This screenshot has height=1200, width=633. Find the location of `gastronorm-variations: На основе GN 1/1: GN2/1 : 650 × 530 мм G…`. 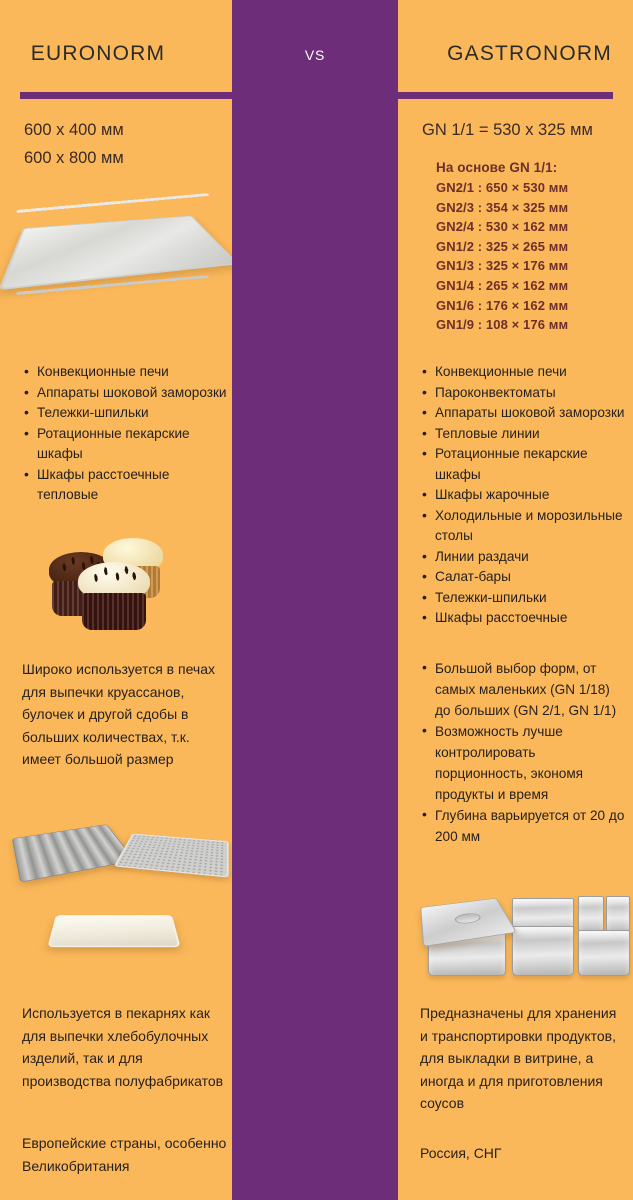

gastronorm-variations: На основе GN 1/1: GN2/1 : 650 × 530 мм G… is located at coordinates (531, 247).